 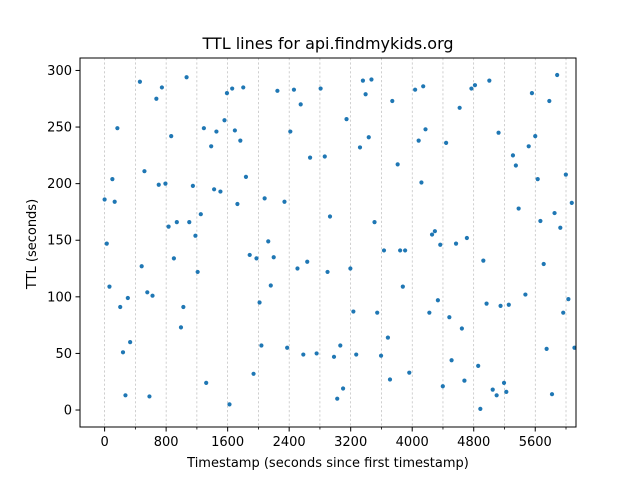 I want to click on y-axis-label: TTL (seconds), so click(x=32, y=244).